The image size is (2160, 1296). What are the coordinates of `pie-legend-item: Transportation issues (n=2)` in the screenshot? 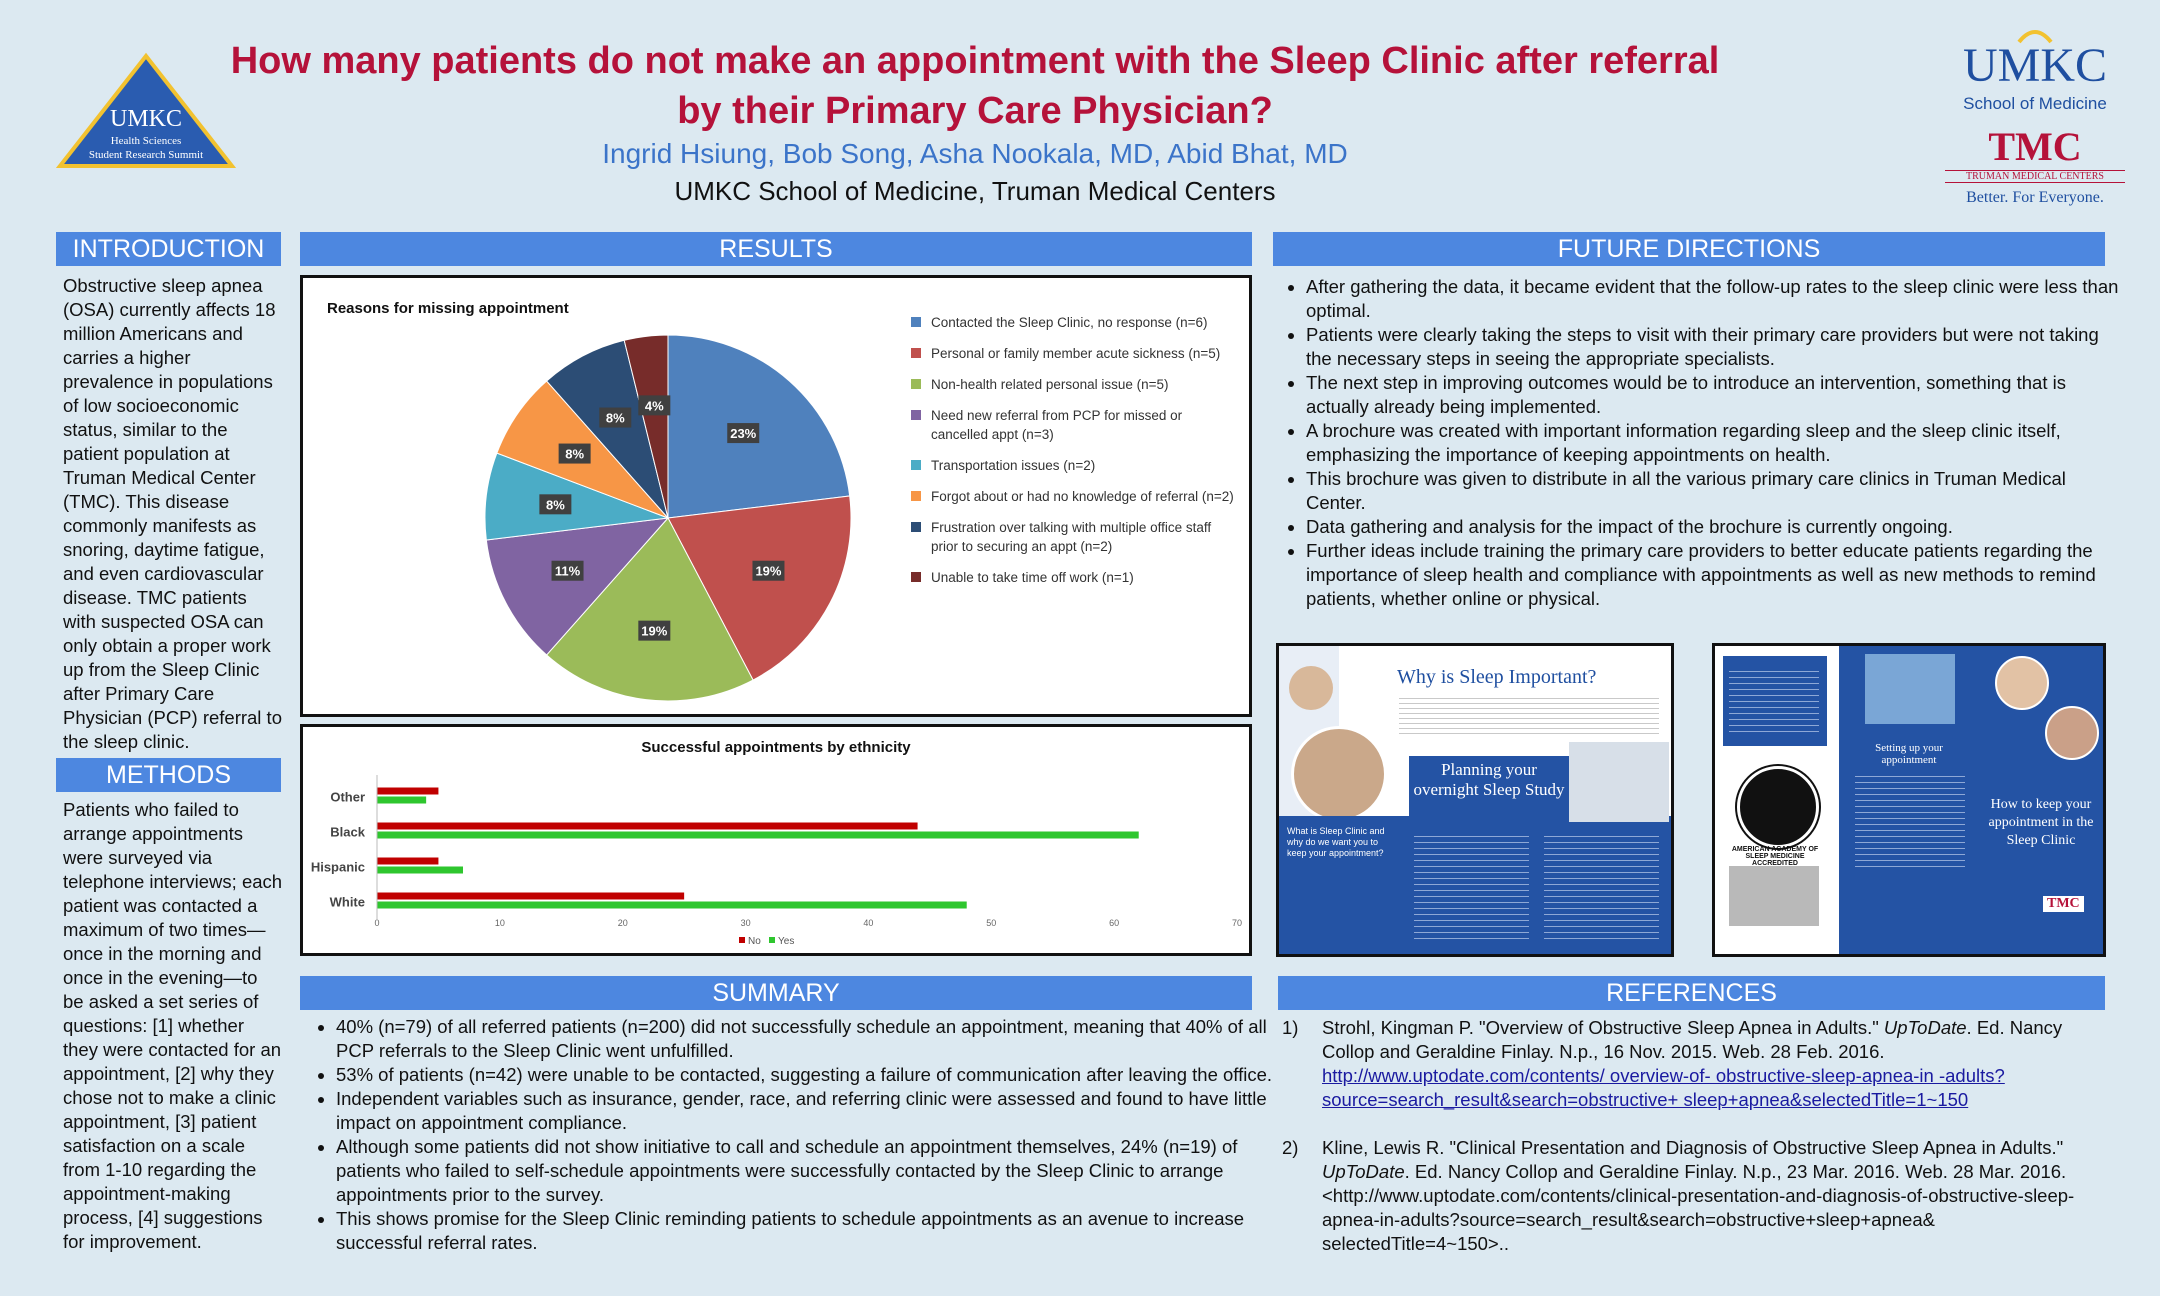 It's located at (1076, 465).